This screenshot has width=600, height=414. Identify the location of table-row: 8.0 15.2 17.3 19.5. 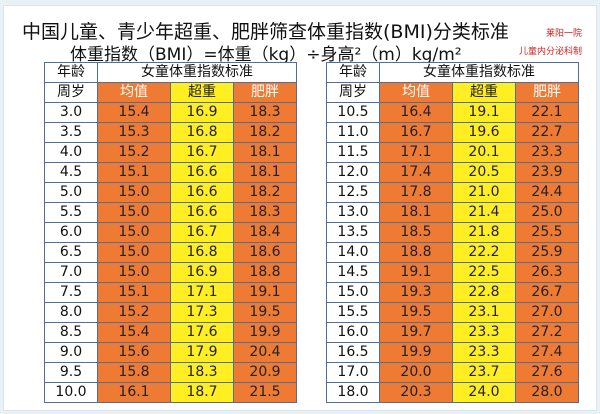
(170, 312).